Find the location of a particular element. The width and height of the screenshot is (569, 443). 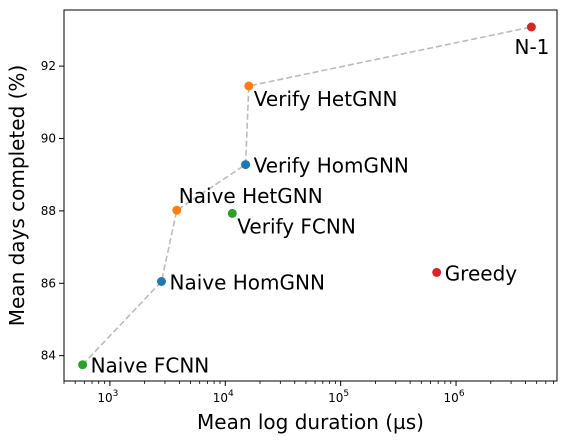

point-label: Verify HetGNN is located at coordinates (326, 99).